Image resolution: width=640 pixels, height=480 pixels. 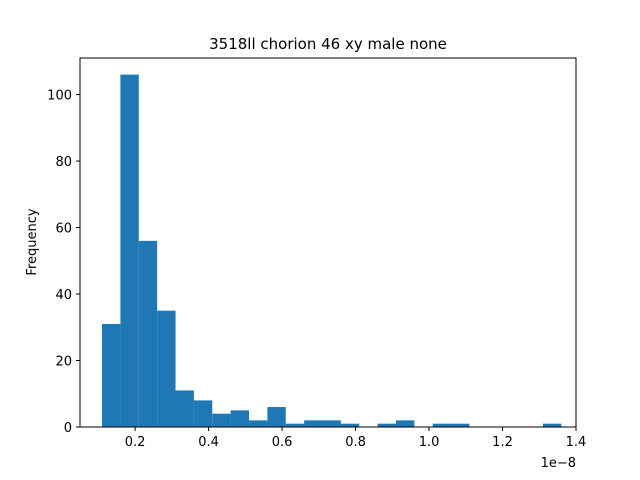 What do you see at coordinates (208, 442) in the screenshot?
I see `x-tick-label: 0.4` at bounding box center [208, 442].